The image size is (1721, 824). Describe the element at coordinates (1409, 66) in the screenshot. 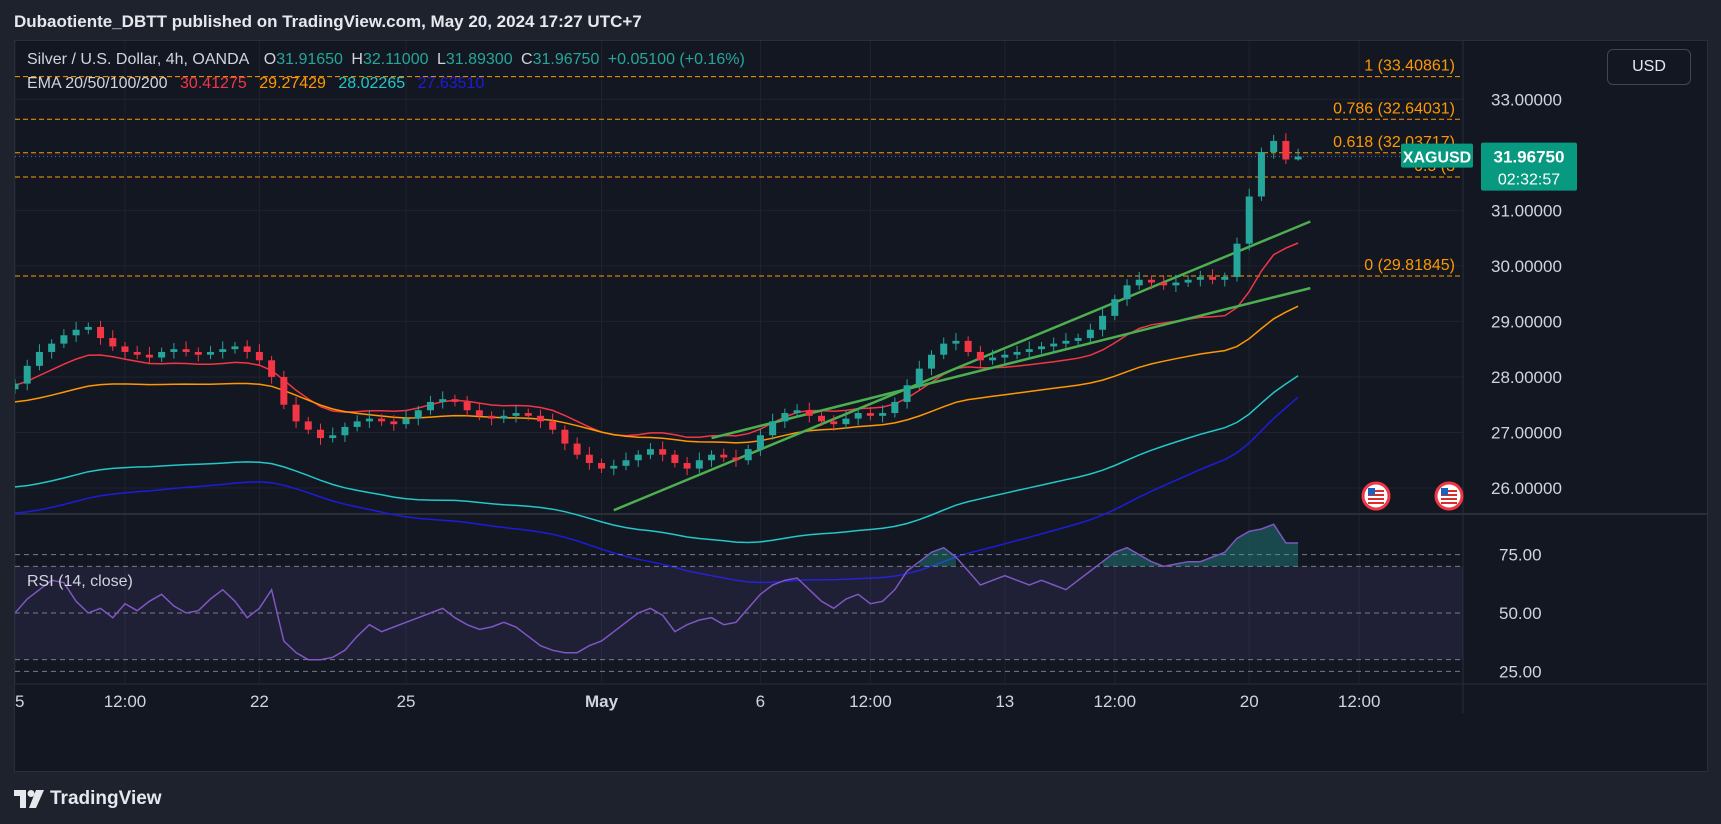

I see `fib-level-label: 1 (33.40861)` at that location.